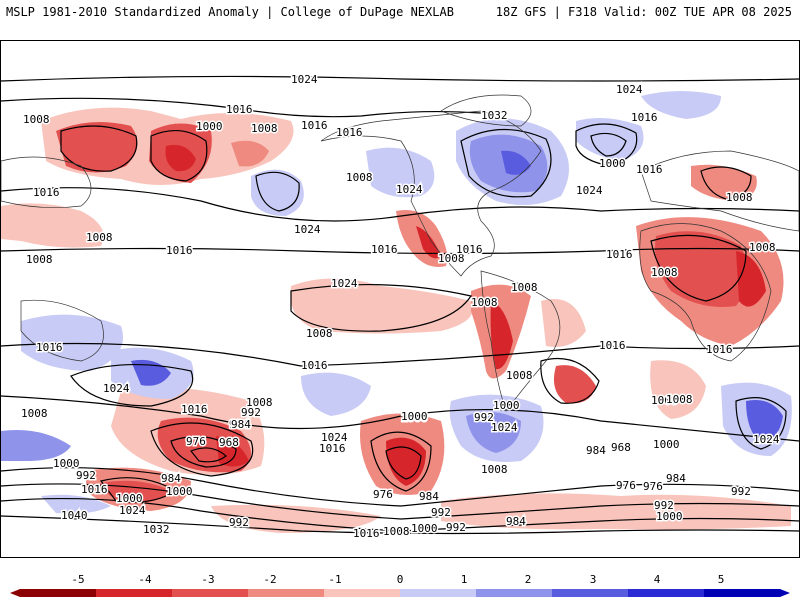  I want to click on colorbar, so click(400, 593).